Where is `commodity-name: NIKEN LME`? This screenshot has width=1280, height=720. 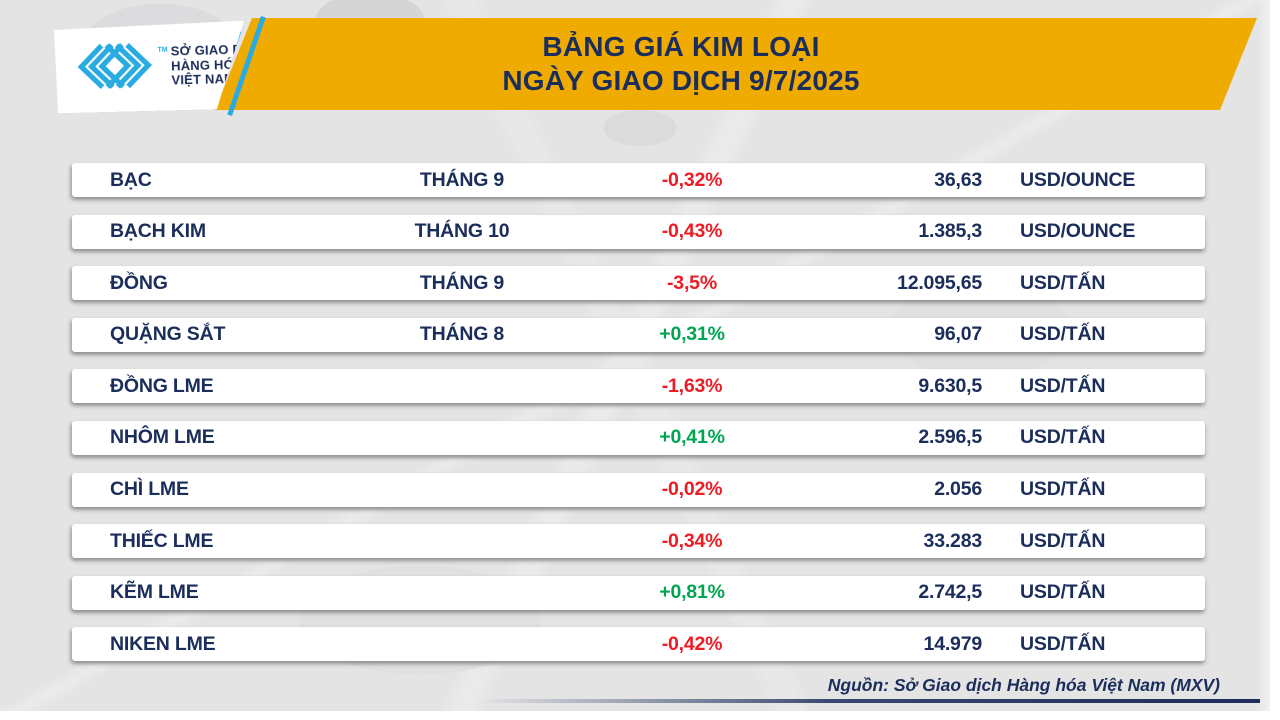 commodity-name: NIKEN LME is located at coordinates (163, 643).